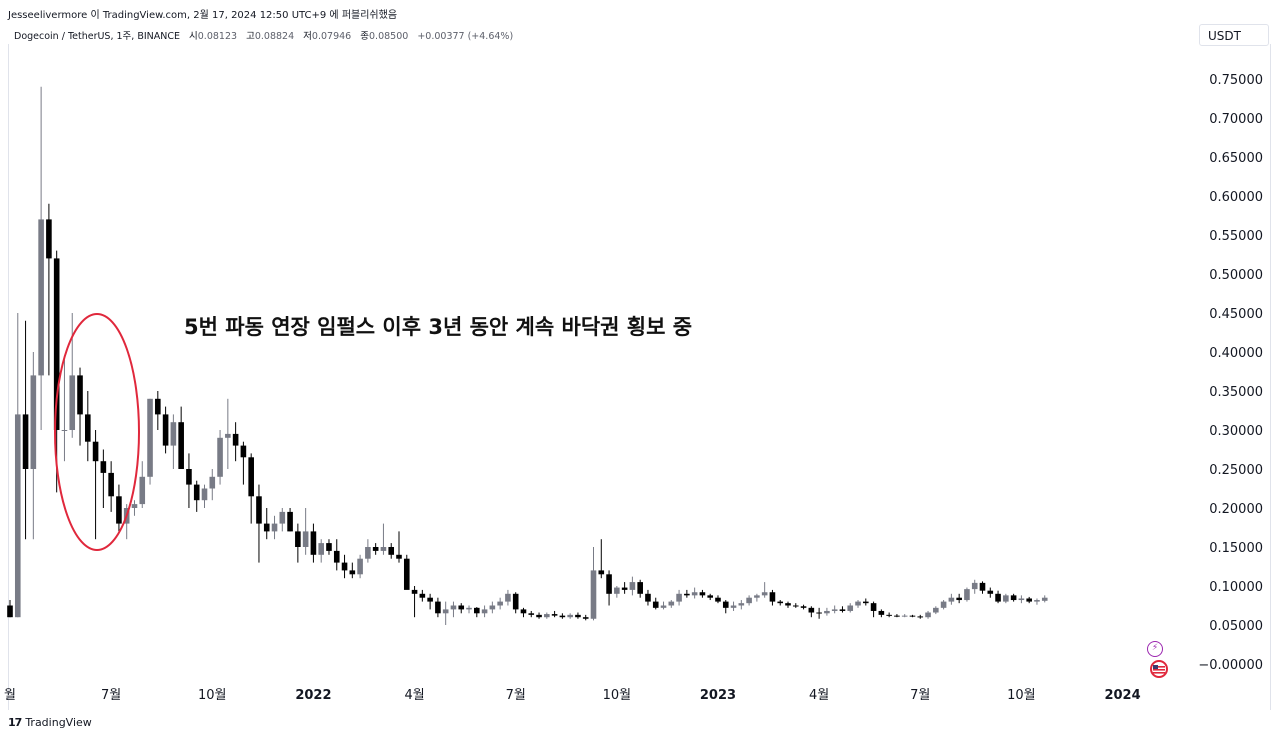 This screenshot has height=737, width=1280. I want to click on x-tick-label: 월, so click(10, 695).